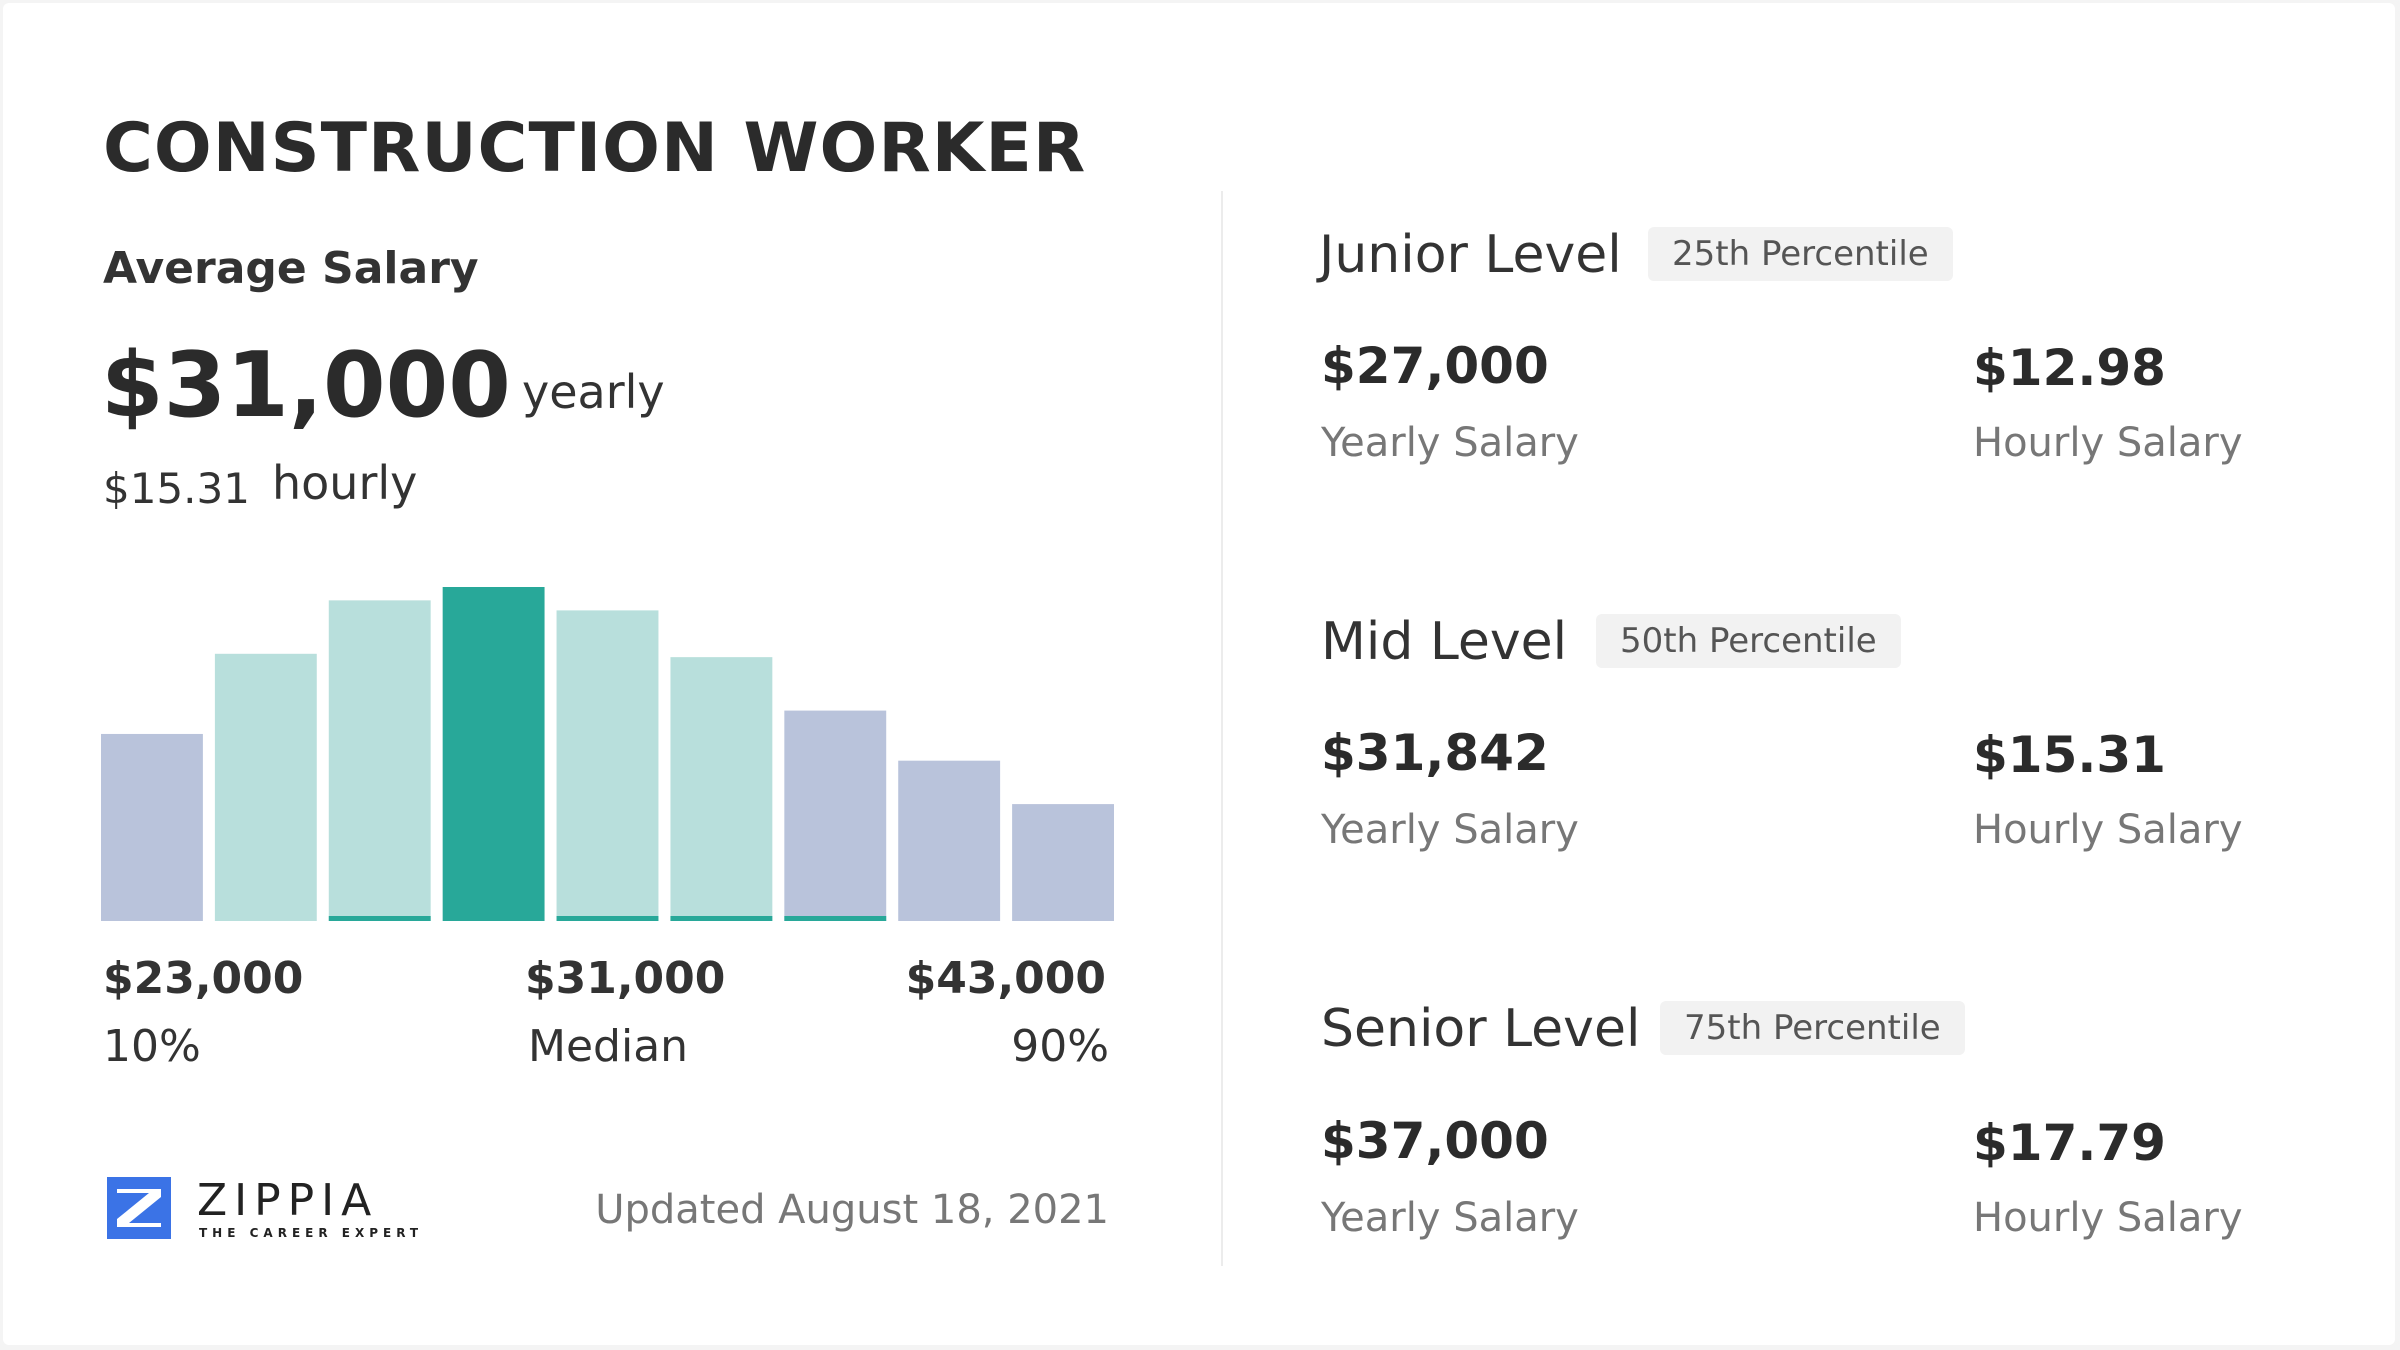 The width and height of the screenshot is (2400, 1350). What do you see at coordinates (1060, 1046) in the screenshot?
I see `p90-caption: 90%` at bounding box center [1060, 1046].